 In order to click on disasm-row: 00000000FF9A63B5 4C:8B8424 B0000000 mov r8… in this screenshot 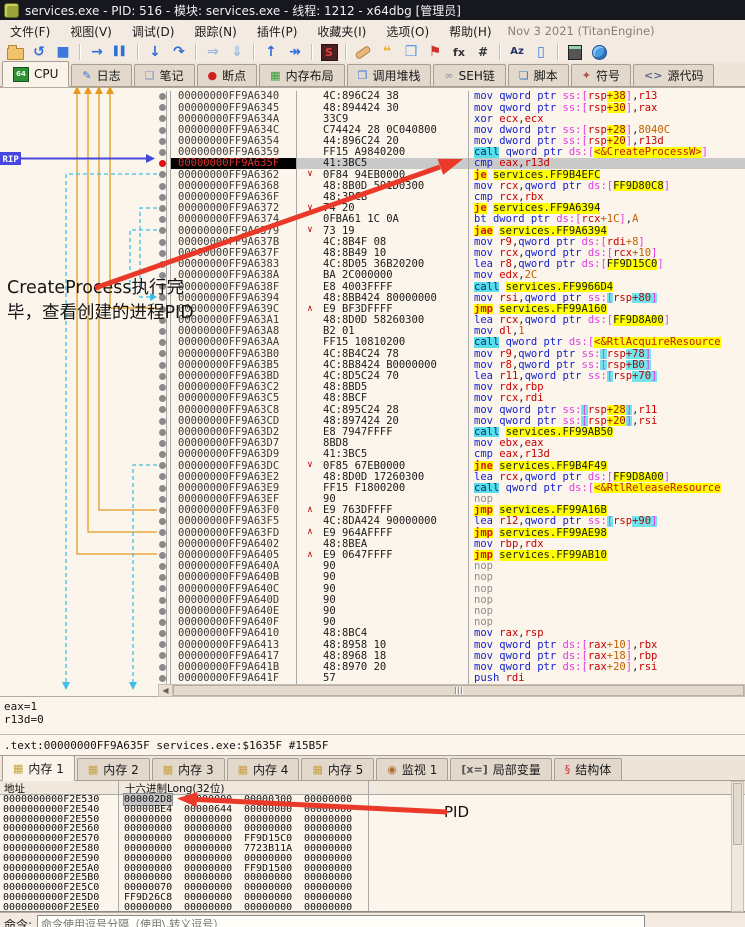, I will do `click(372, 365)`.